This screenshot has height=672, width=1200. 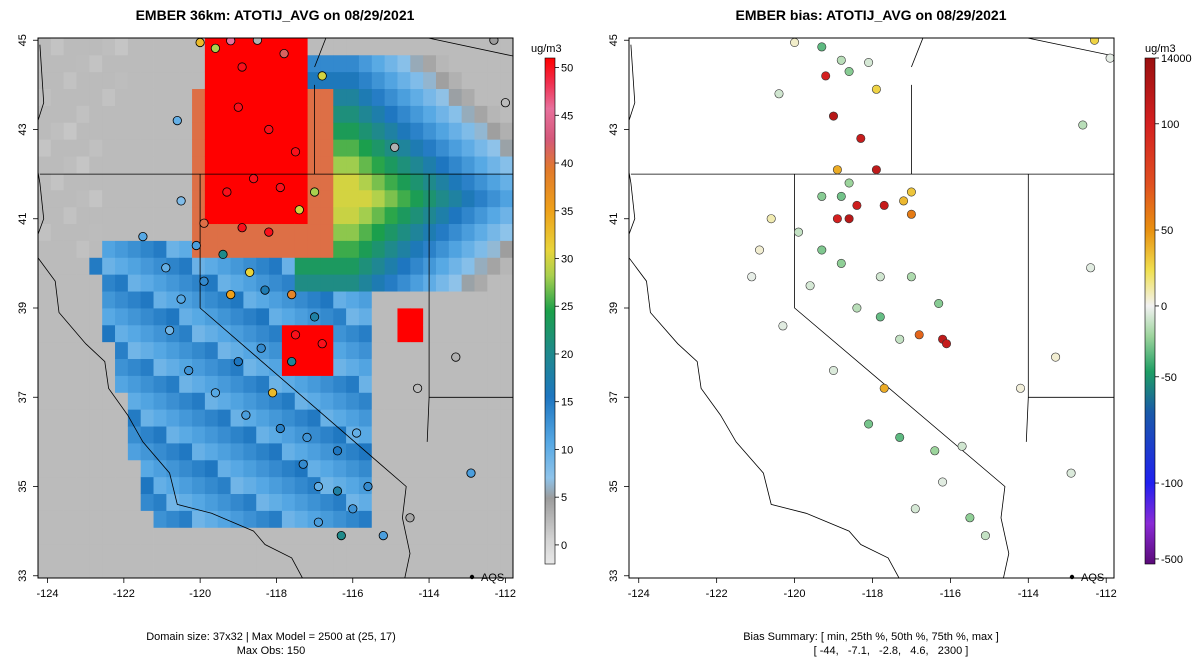 I want to click on x-tick-label: -124, so click(x=48, y=594).